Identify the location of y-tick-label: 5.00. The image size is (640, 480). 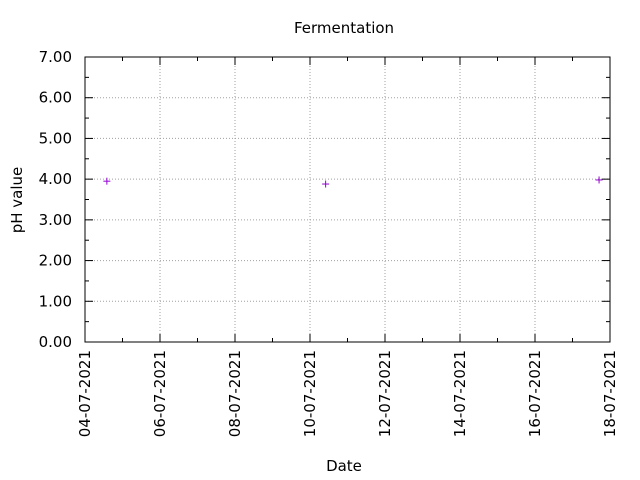
(55, 138).